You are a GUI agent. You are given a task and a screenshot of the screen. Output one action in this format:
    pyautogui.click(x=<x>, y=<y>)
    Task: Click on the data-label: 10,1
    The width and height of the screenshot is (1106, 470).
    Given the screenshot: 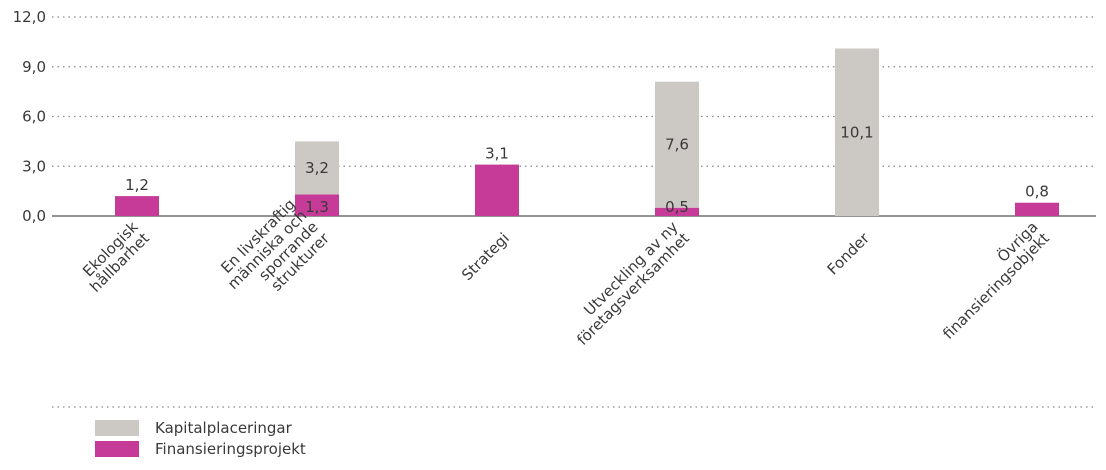 What is the action you would take?
    pyautogui.click(x=856, y=132)
    